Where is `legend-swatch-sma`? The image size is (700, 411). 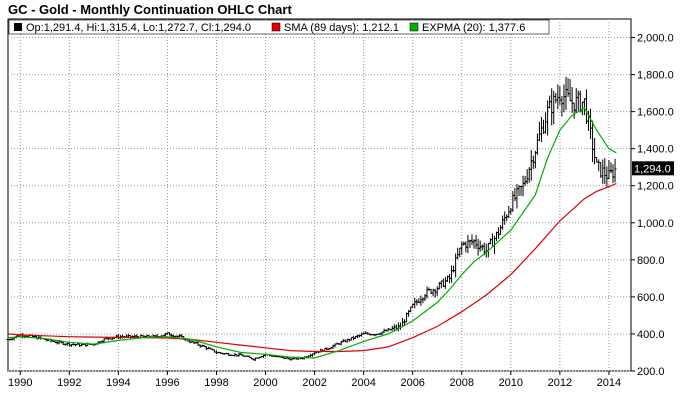 legend-swatch-sma is located at coordinates (276, 27).